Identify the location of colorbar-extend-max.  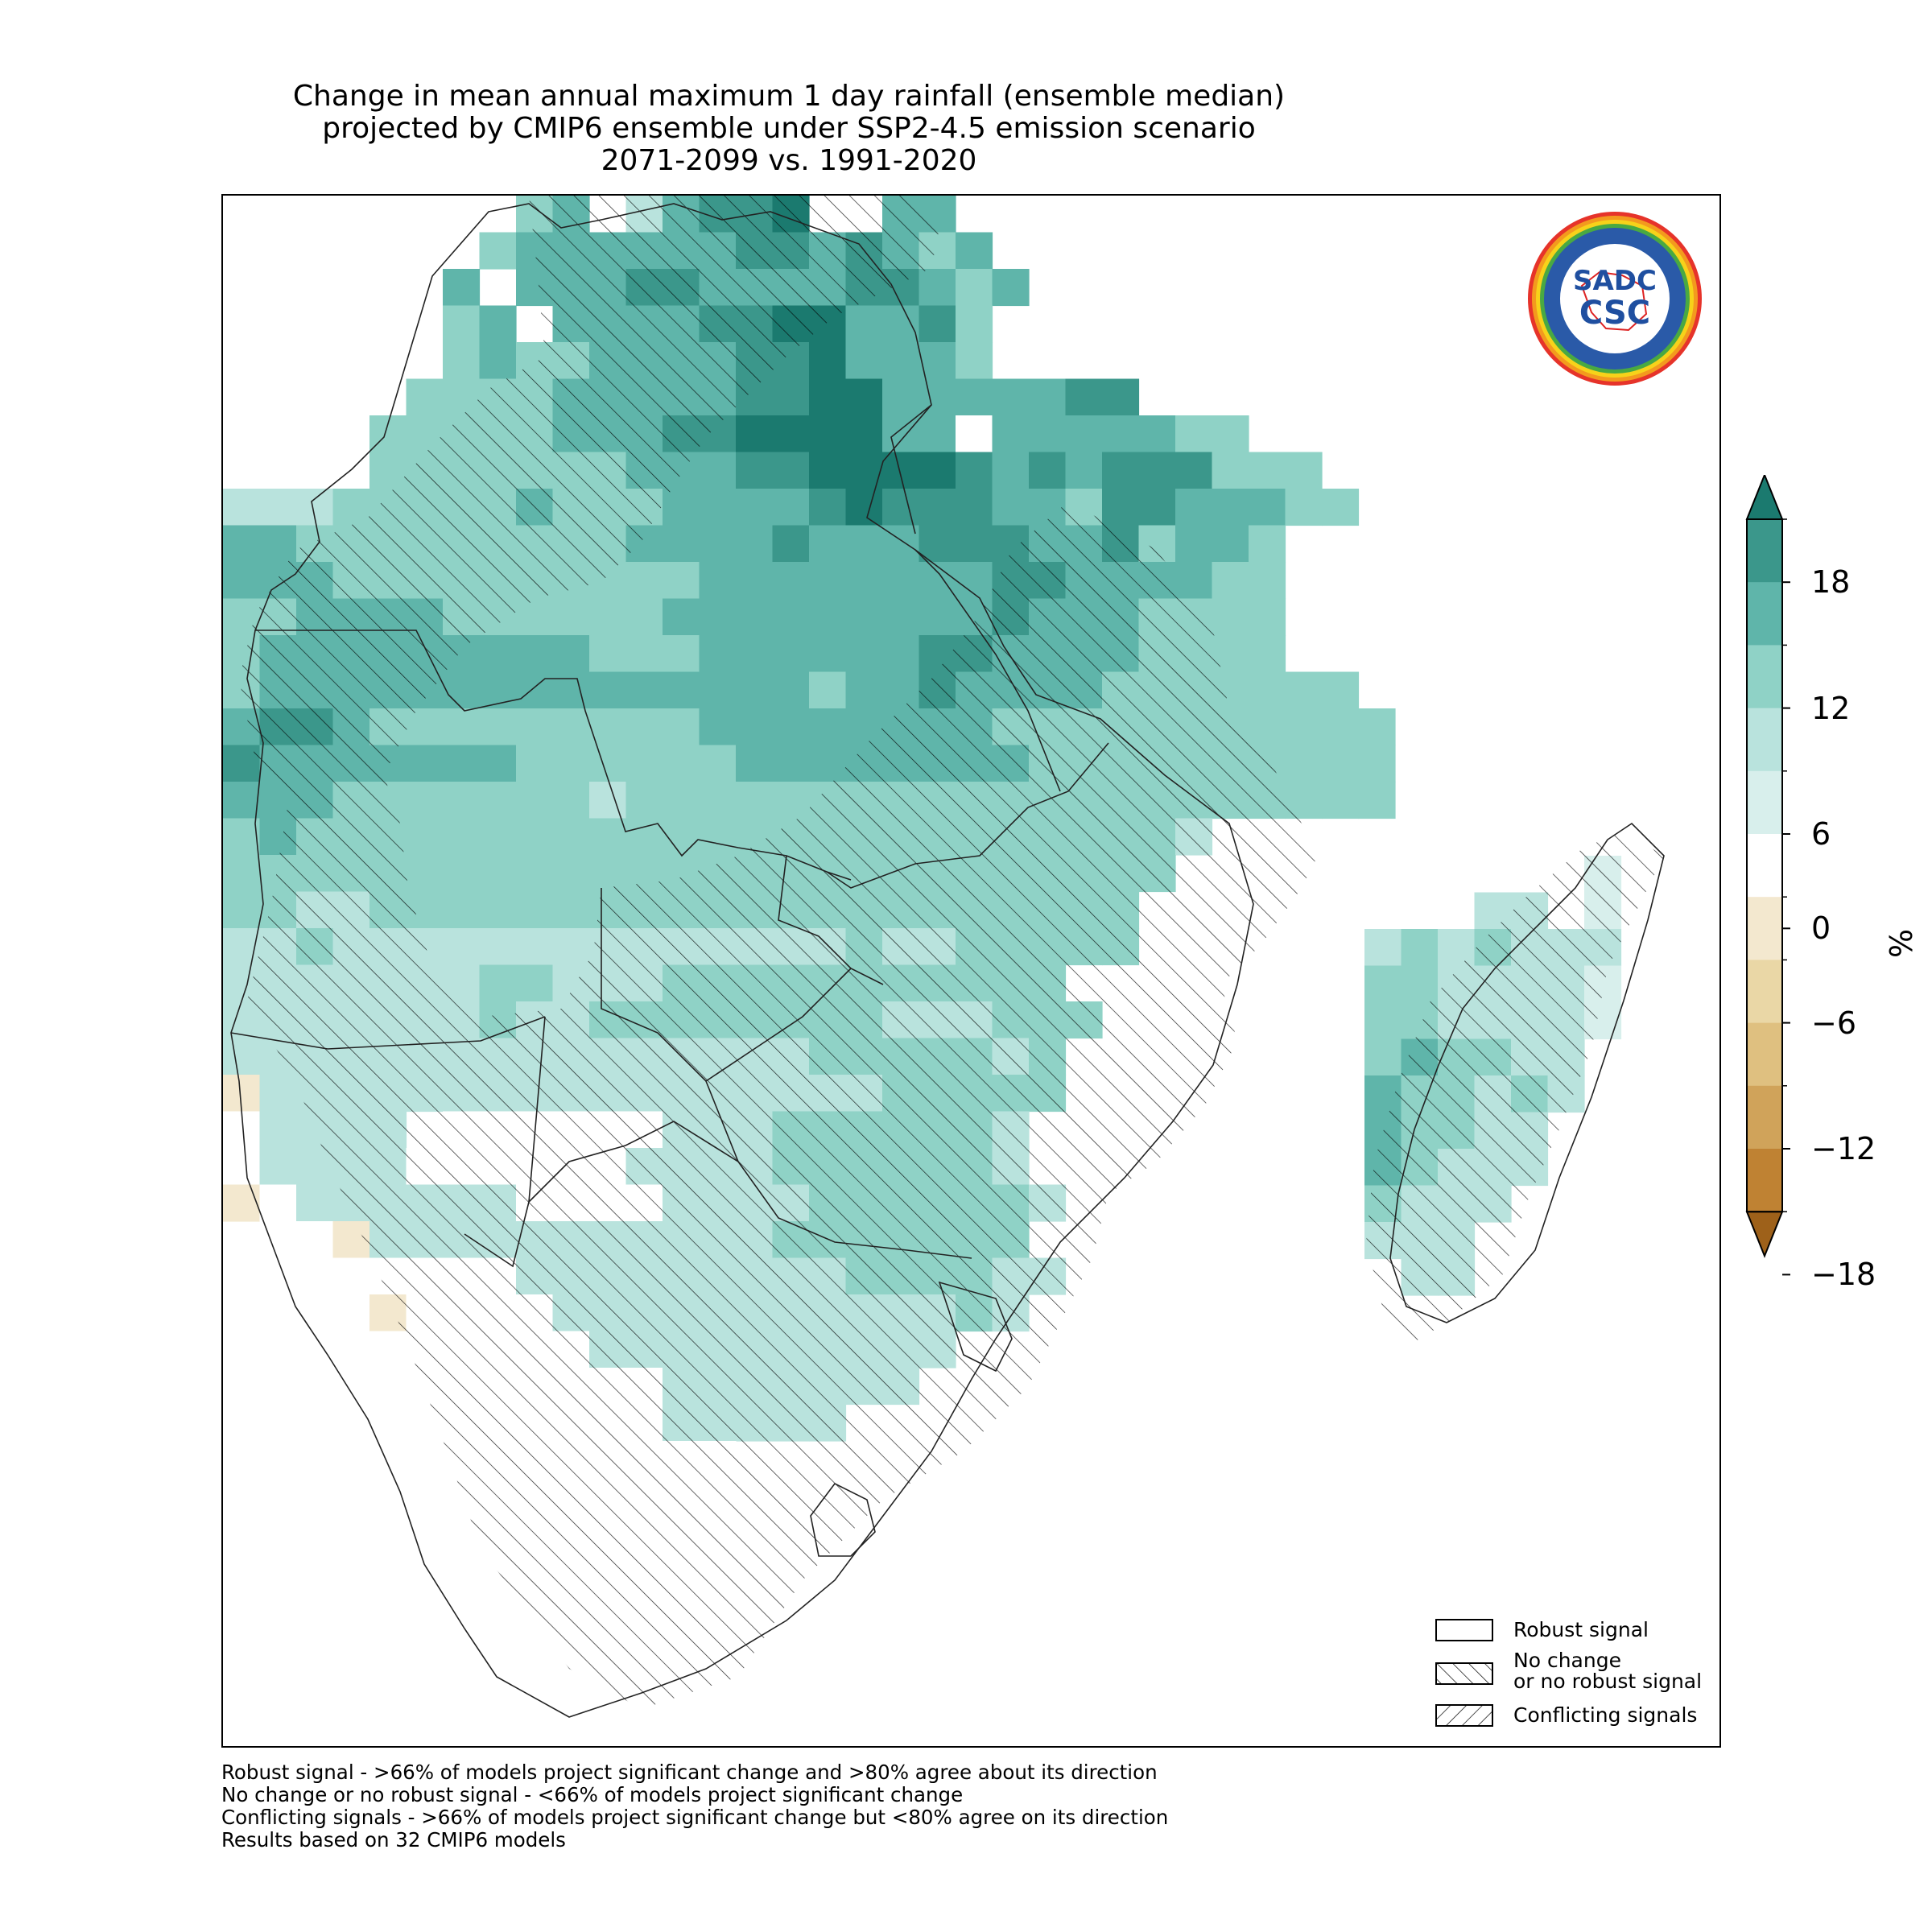
(1765, 497).